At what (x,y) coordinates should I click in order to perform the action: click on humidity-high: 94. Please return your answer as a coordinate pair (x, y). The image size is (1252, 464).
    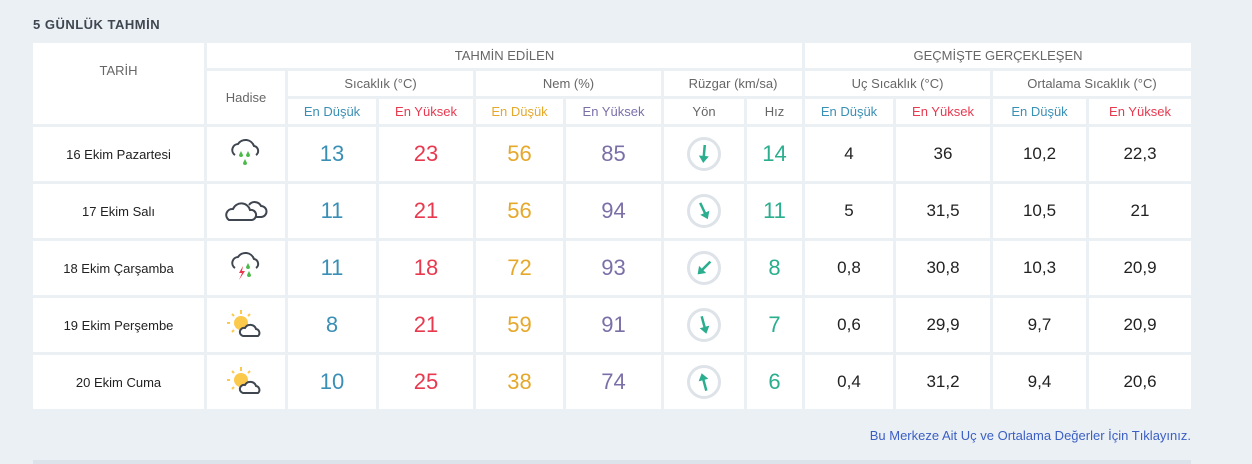
    Looking at the image, I should click on (613, 211).